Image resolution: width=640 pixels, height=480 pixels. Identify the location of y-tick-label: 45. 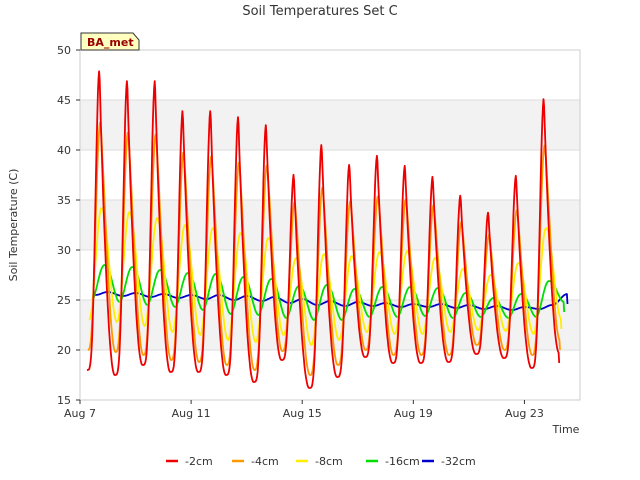
(64, 100).